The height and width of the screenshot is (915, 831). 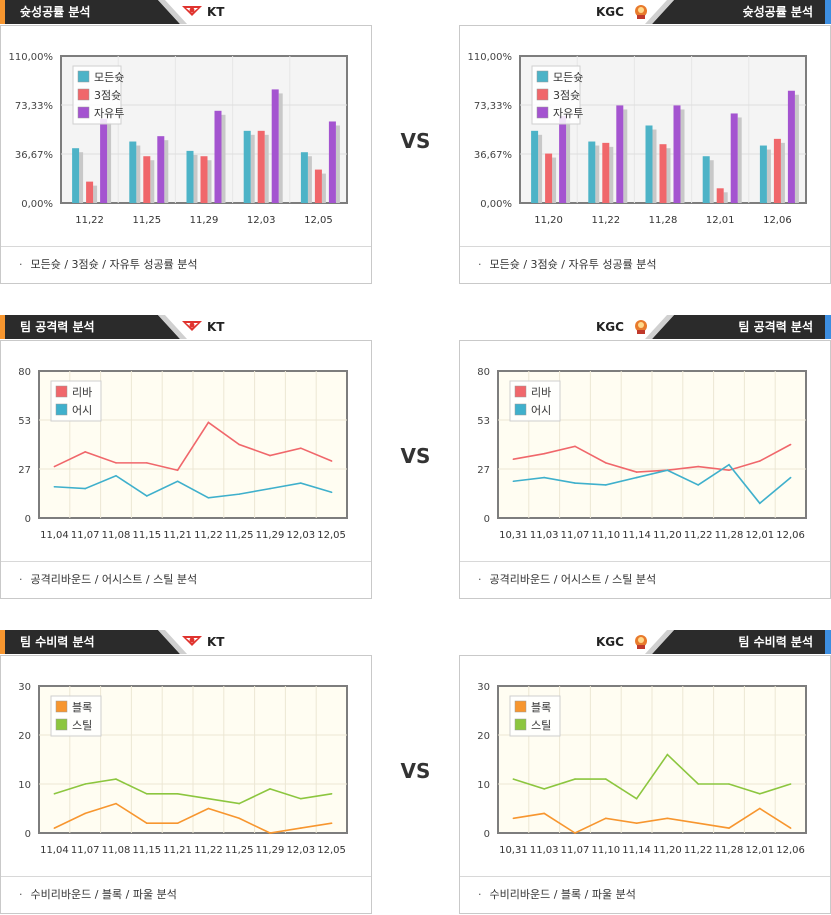 What do you see at coordinates (610, 327) in the screenshot?
I see `team-name: KGC` at bounding box center [610, 327].